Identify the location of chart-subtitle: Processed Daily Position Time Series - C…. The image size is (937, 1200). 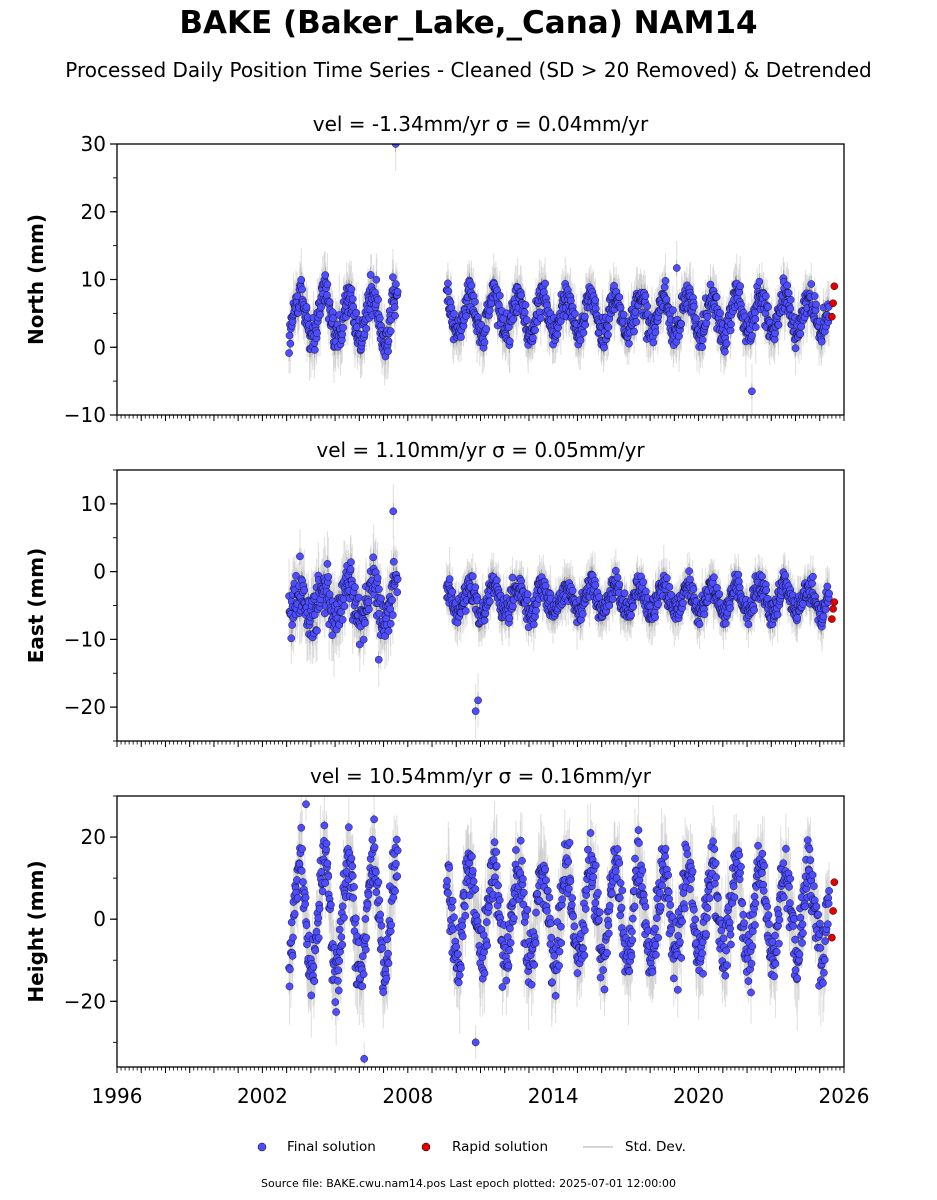
(468, 70).